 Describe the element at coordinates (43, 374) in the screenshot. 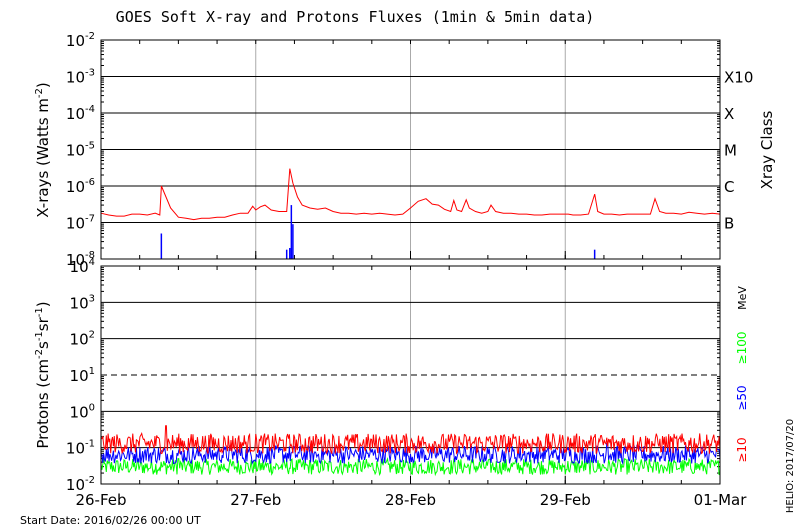

I see `protons-axis-title: Protons (cm-2s-1sr-1)` at that location.